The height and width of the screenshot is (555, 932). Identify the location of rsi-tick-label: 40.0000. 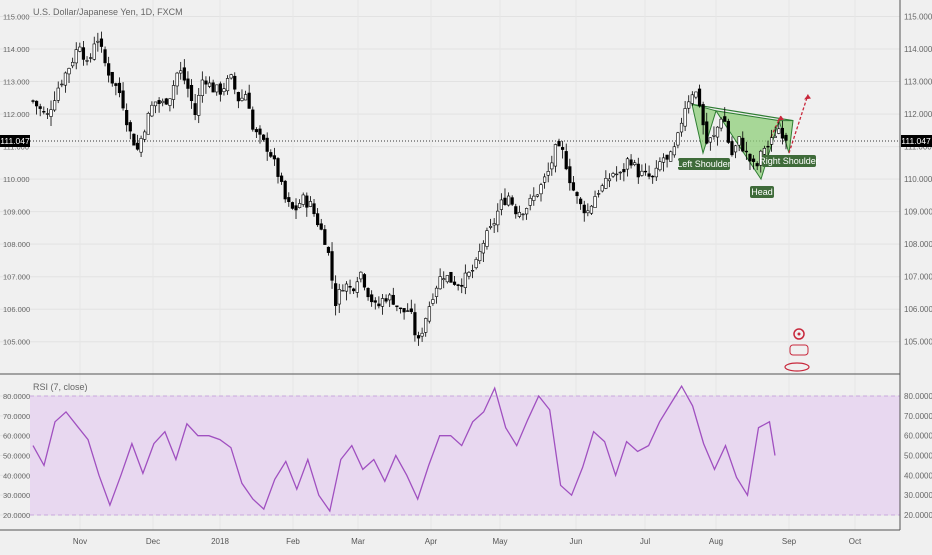
(918, 475).